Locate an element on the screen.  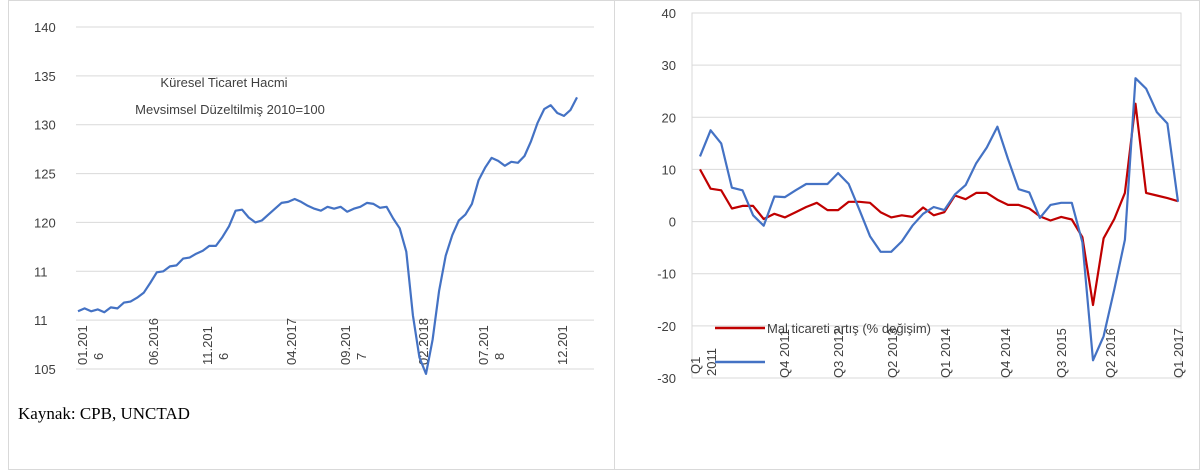
x-tick-label: Q4 2014 is located at coordinates (1005, 353).